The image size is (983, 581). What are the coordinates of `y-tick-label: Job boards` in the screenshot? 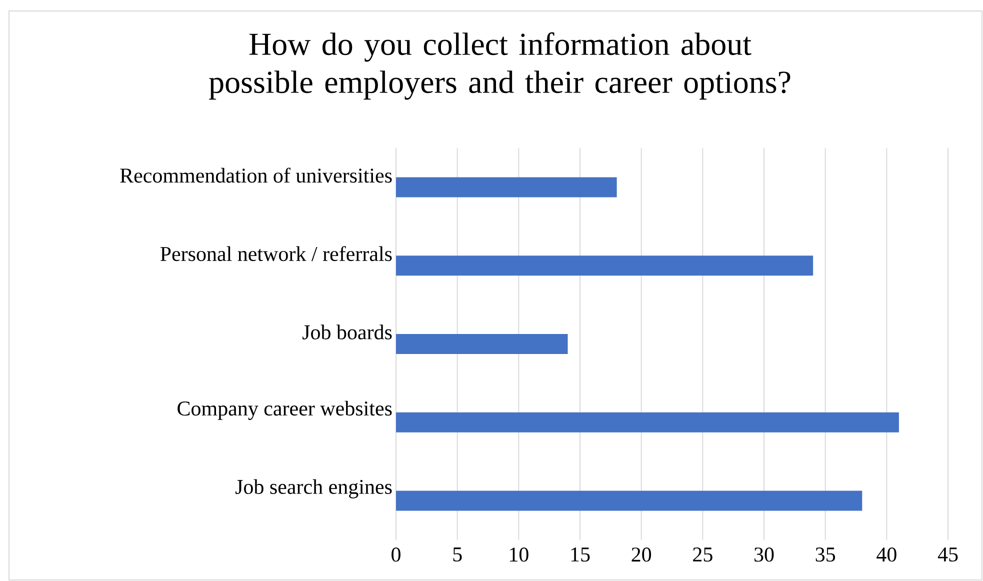 It's located at (347, 332).